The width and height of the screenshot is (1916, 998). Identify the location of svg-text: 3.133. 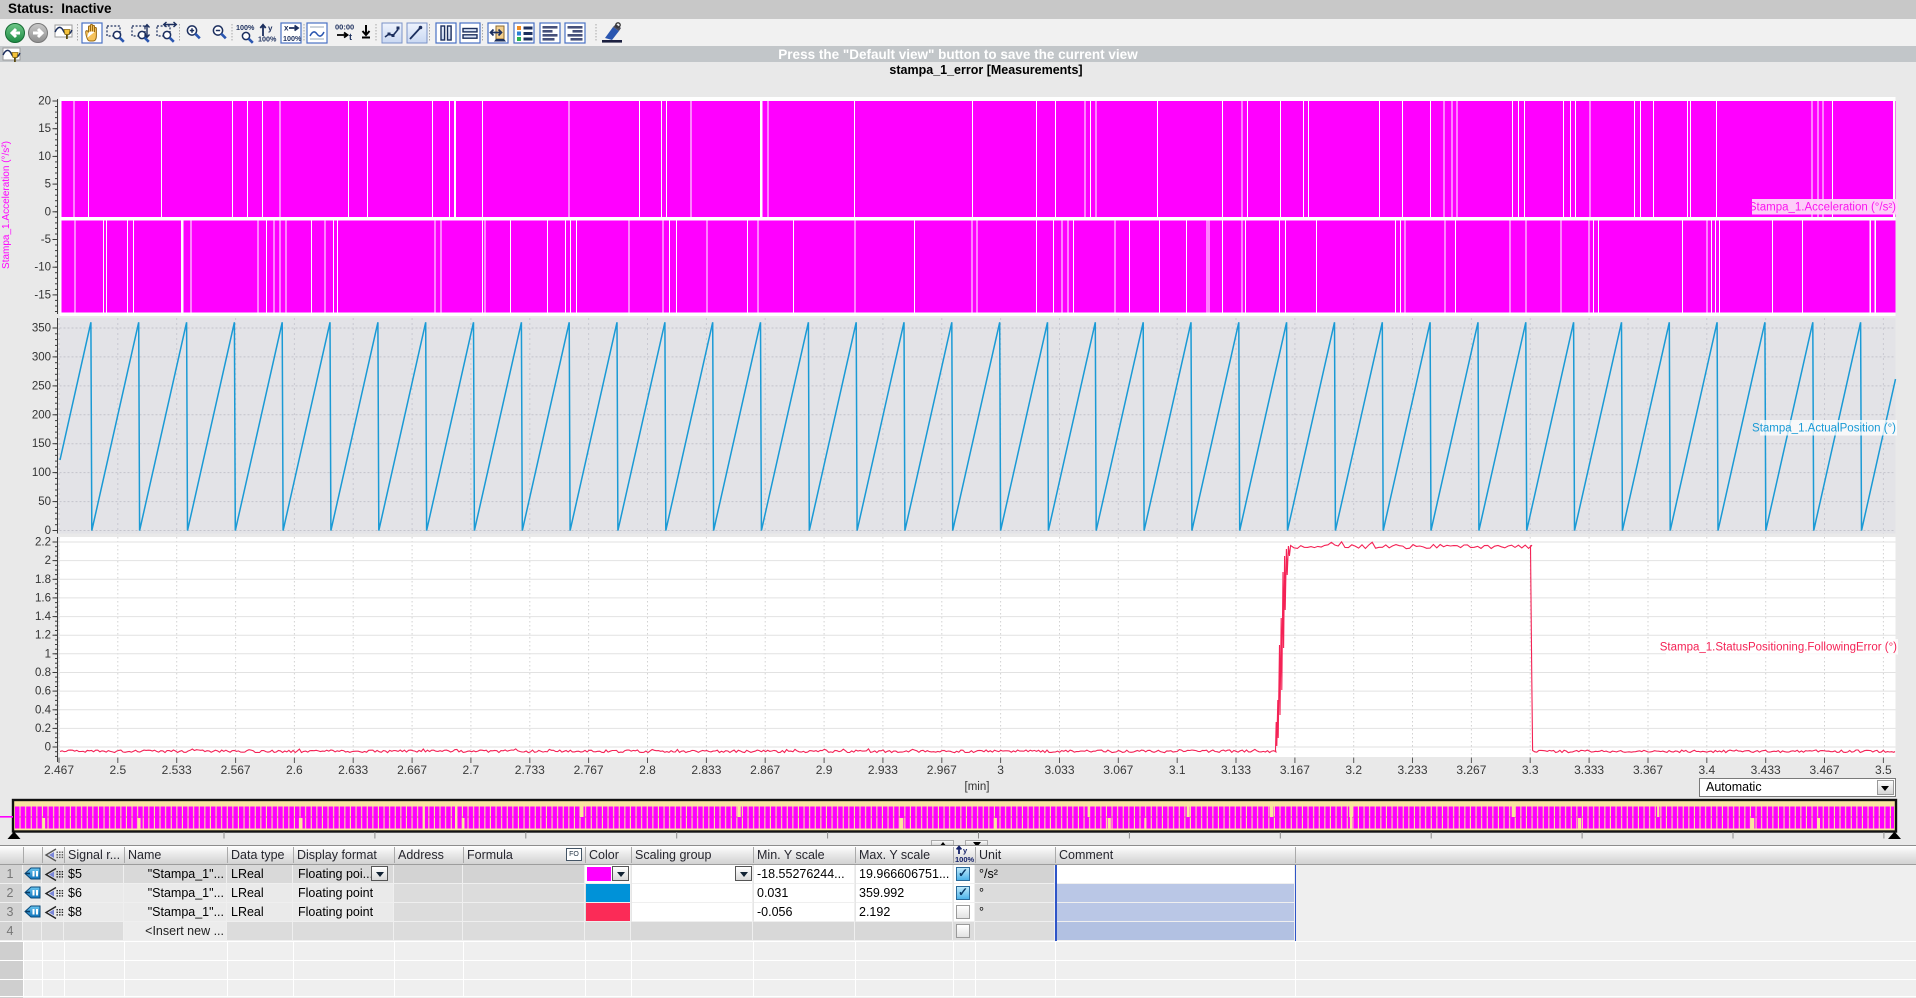
(1236, 770).